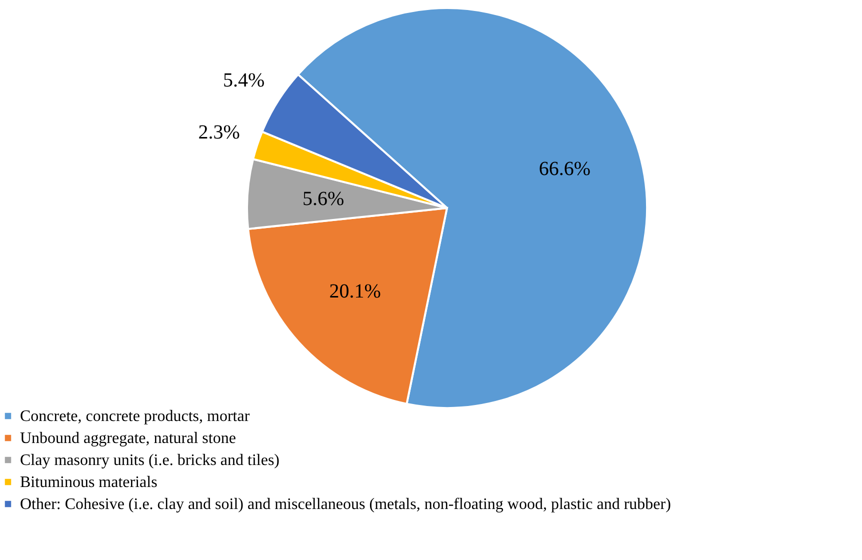  I want to click on legend-label: Unbound aggregate, natural stone, so click(128, 438).